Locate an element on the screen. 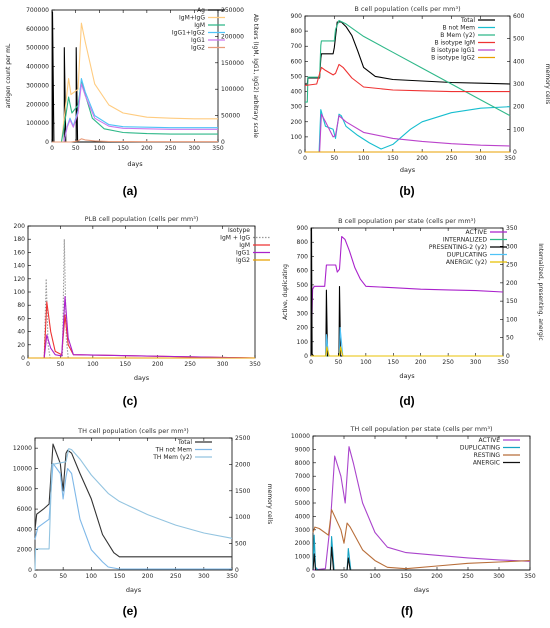 The height and width of the screenshot is (628, 550). y-tick-label: 140 is located at coordinates (20, 266).